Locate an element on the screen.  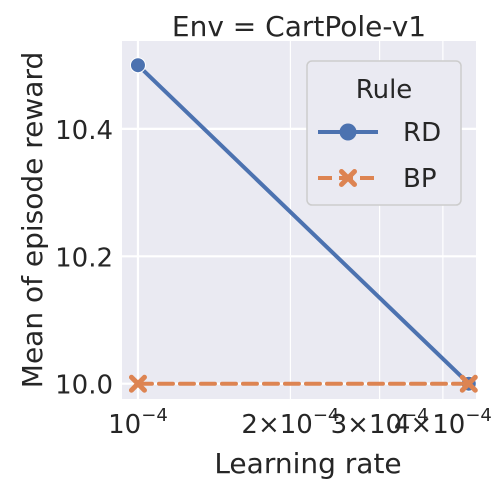
x-tick-label: 4×10⁻⁴ is located at coordinates (443, 422).